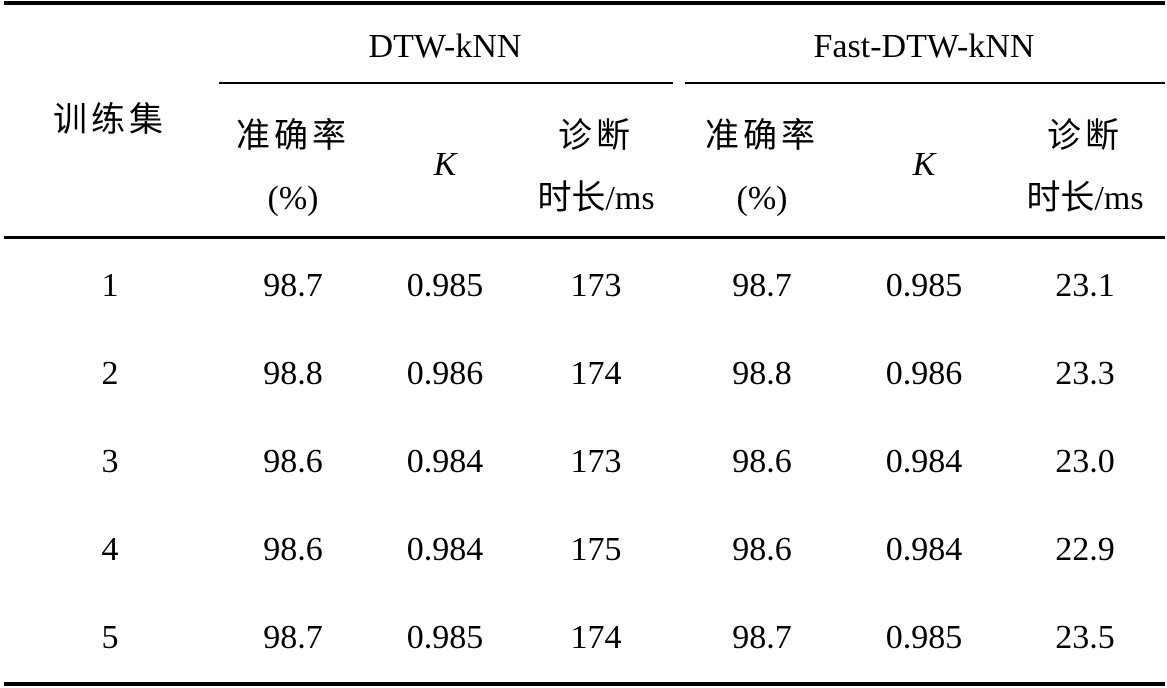 This screenshot has height=688, width=1167. Describe the element at coordinates (110, 373) in the screenshot. I see `training-set-cell: 2` at that location.